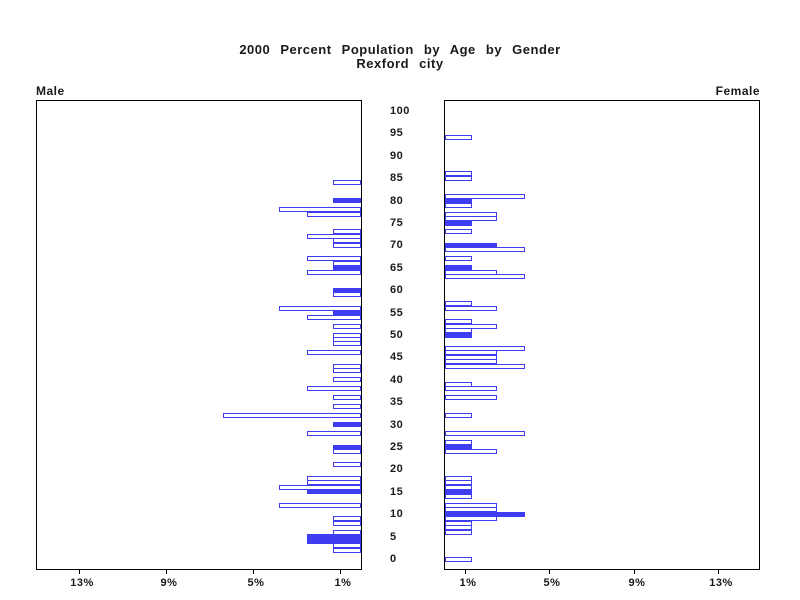  What do you see at coordinates (397, 402) in the screenshot?
I see `age-tick-label: 35` at bounding box center [397, 402].